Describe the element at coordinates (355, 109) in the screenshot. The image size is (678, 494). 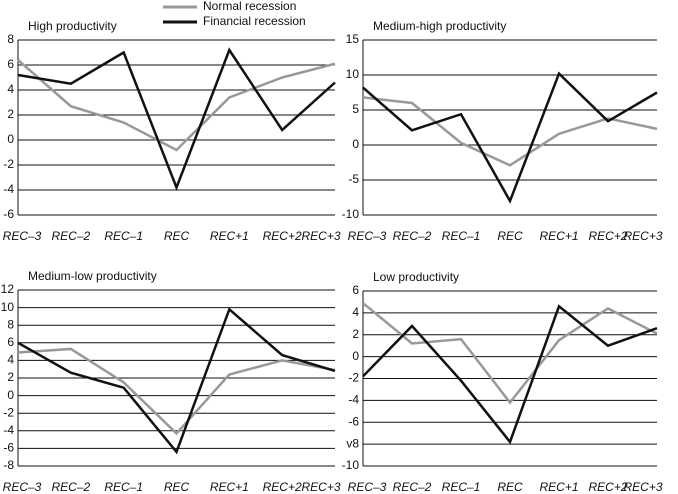
I see `y-tick-label: 5` at that location.